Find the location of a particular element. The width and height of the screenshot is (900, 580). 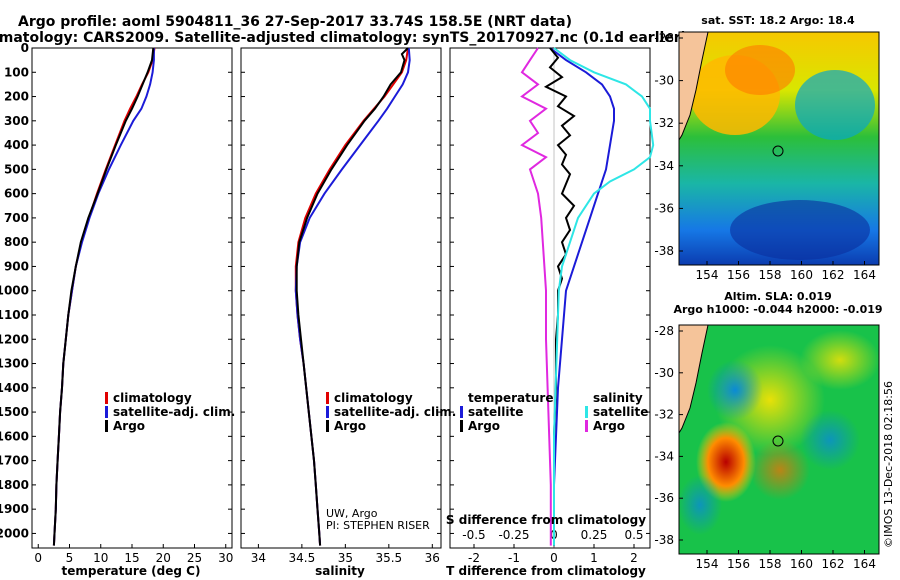

depth-tick-label: 800 is located at coordinates (16, 242).